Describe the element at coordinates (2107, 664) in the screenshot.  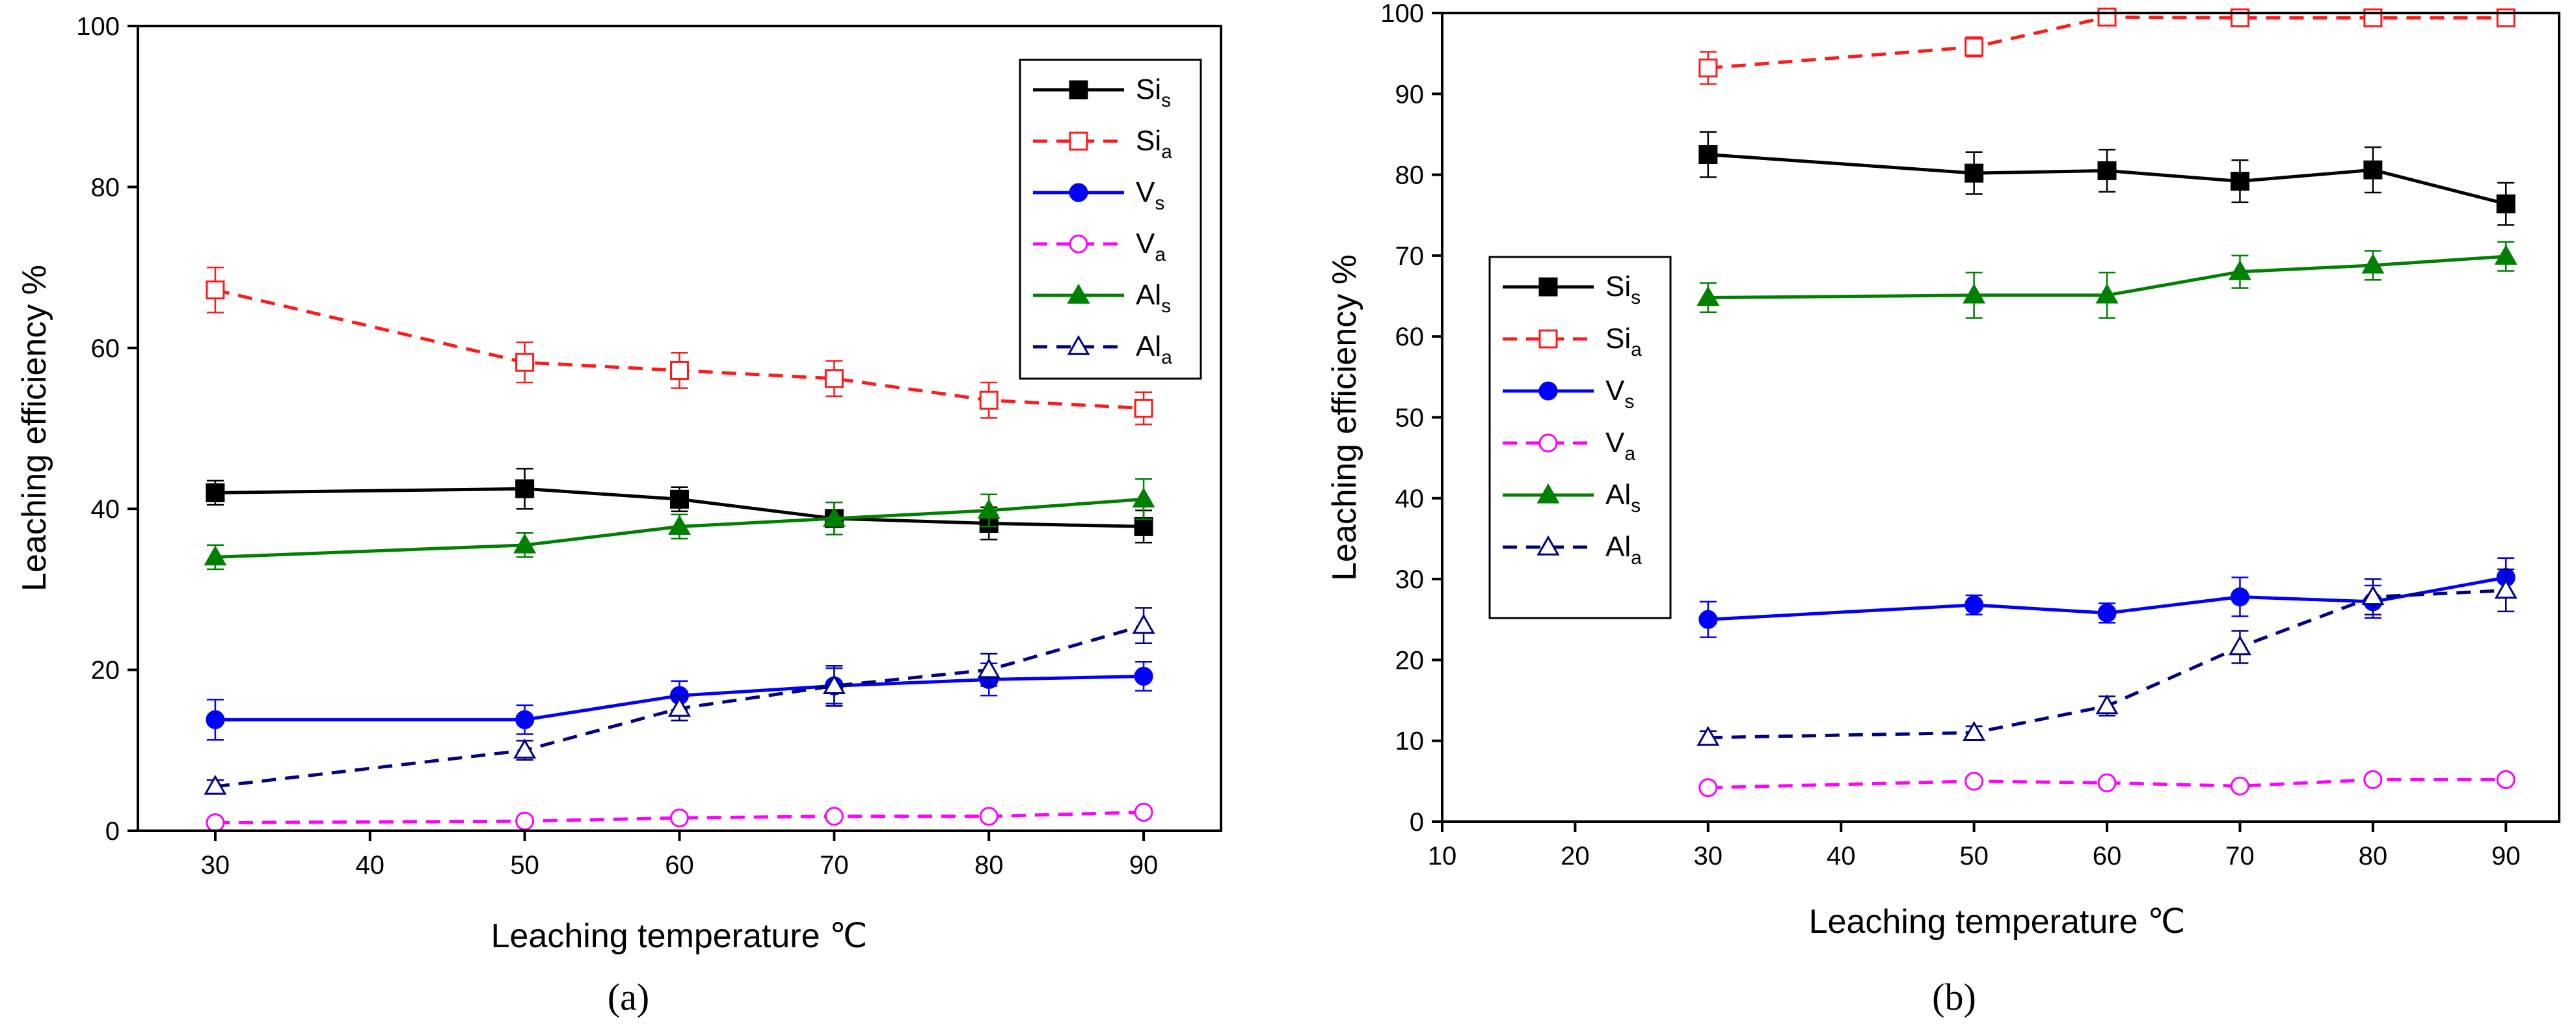
I see `panel-b-series-al-a-line` at that location.